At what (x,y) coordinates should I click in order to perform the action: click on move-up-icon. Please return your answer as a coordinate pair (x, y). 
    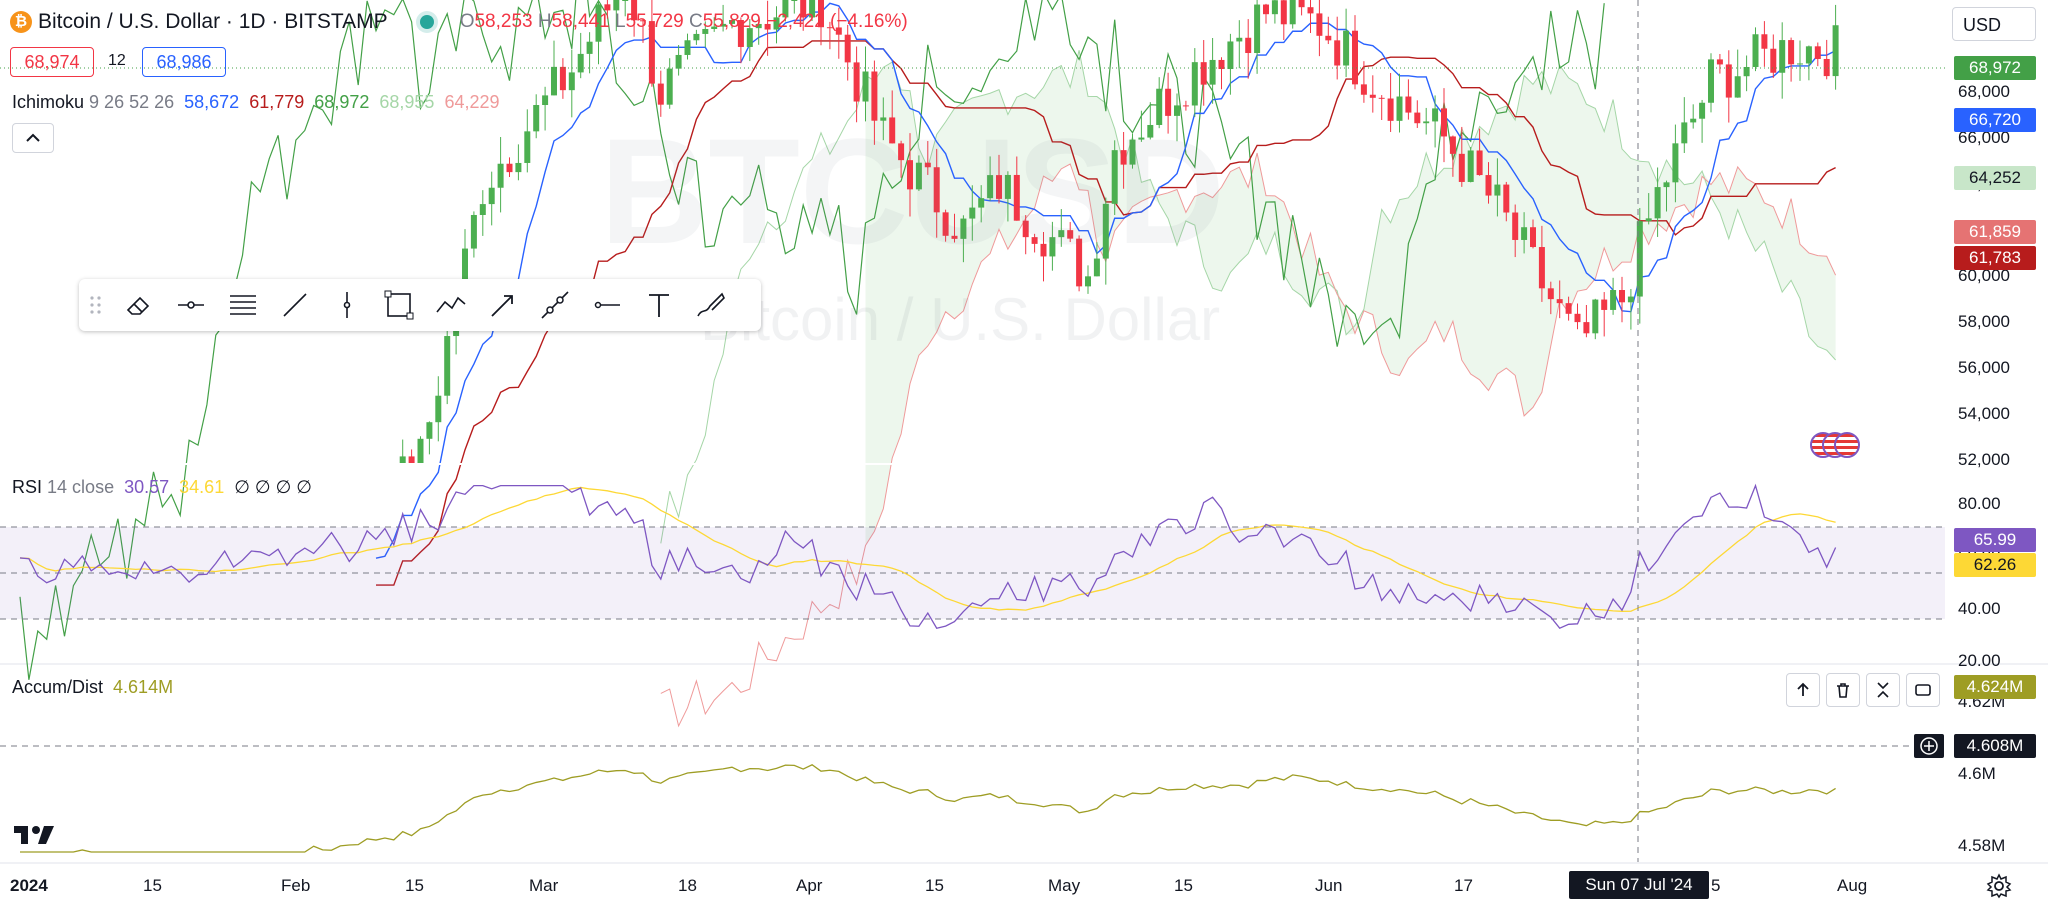
    Looking at the image, I should click on (1803, 689).